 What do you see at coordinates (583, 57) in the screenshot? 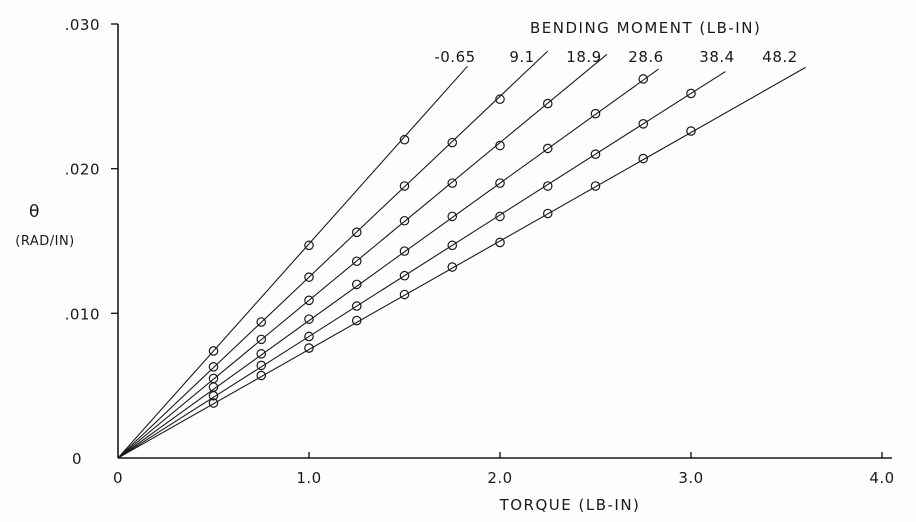
I see `legend-series-label: 18.9` at bounding box center [583, 57].